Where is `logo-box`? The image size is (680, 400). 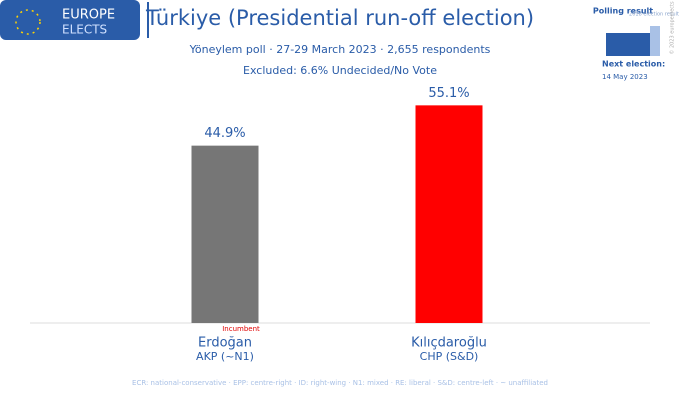
logo-box is located at coordinates (70, 20).